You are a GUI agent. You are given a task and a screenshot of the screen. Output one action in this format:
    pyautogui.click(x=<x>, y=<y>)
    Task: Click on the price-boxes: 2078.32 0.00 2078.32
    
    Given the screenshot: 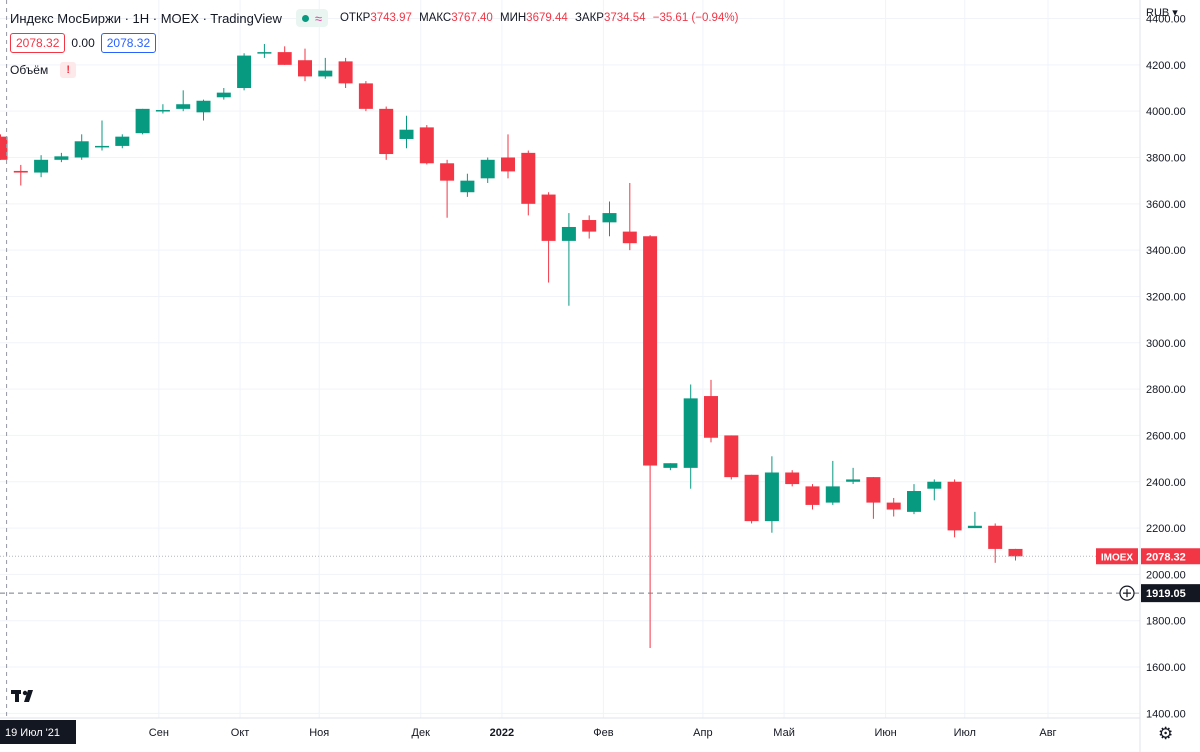 What is the action you would take?
    pyautogui.click(x=83, y=43)
    